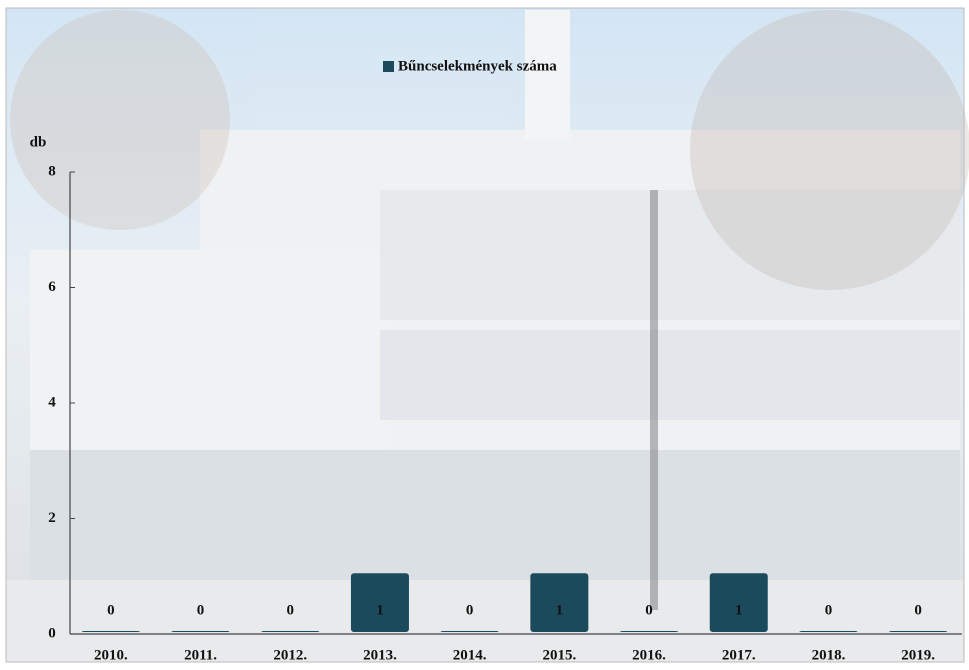  Describe the element at coordinates (829, 655) in the screenshot. I see `x-tick-label: 2018.` at that location.